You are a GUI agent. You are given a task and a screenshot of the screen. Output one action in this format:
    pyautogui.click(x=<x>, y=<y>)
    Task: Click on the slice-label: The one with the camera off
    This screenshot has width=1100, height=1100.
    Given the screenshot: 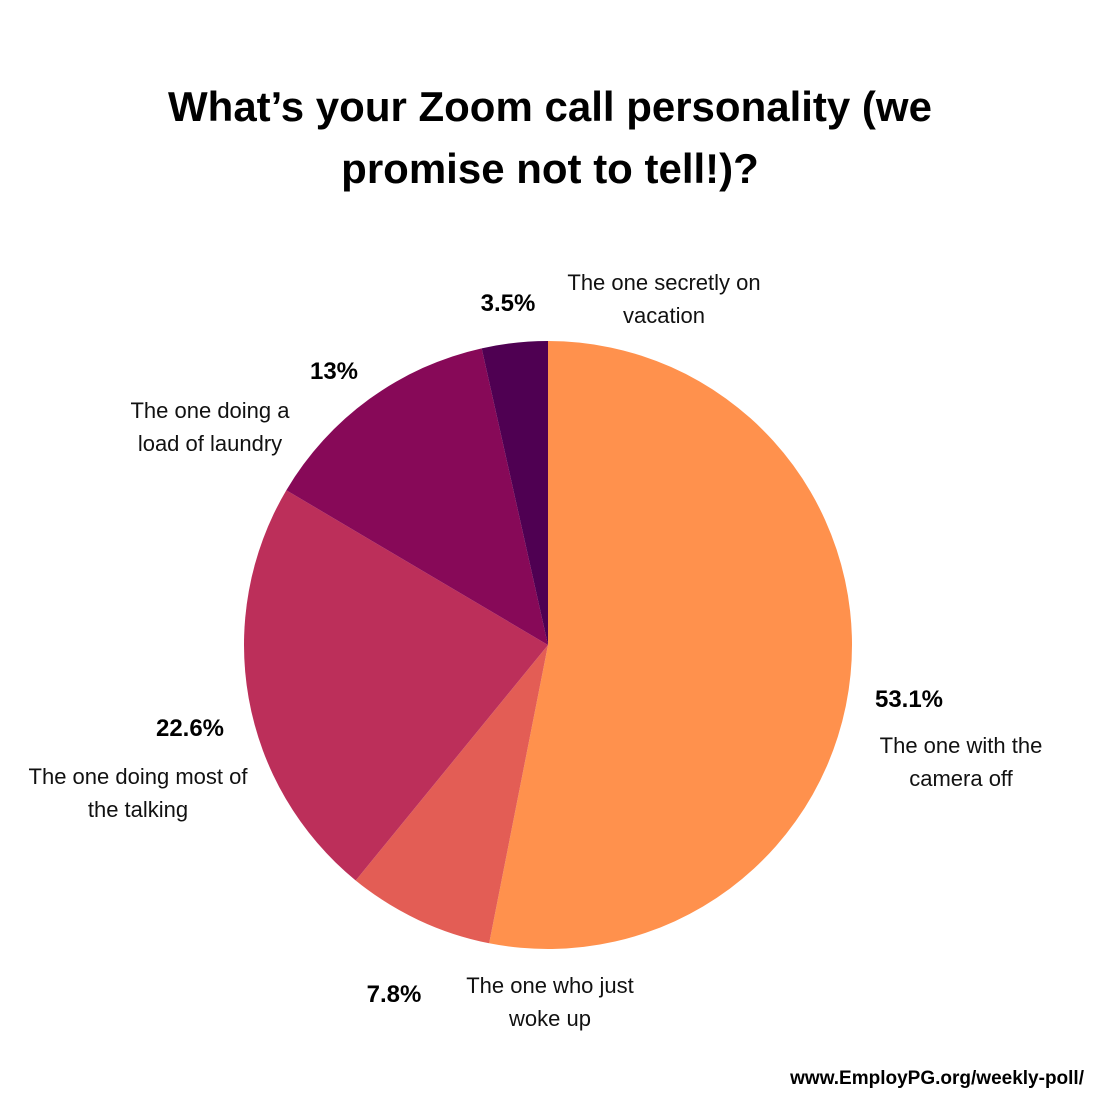 What is the action you would take?
    pyautogui.click(x=961, y=762)
    